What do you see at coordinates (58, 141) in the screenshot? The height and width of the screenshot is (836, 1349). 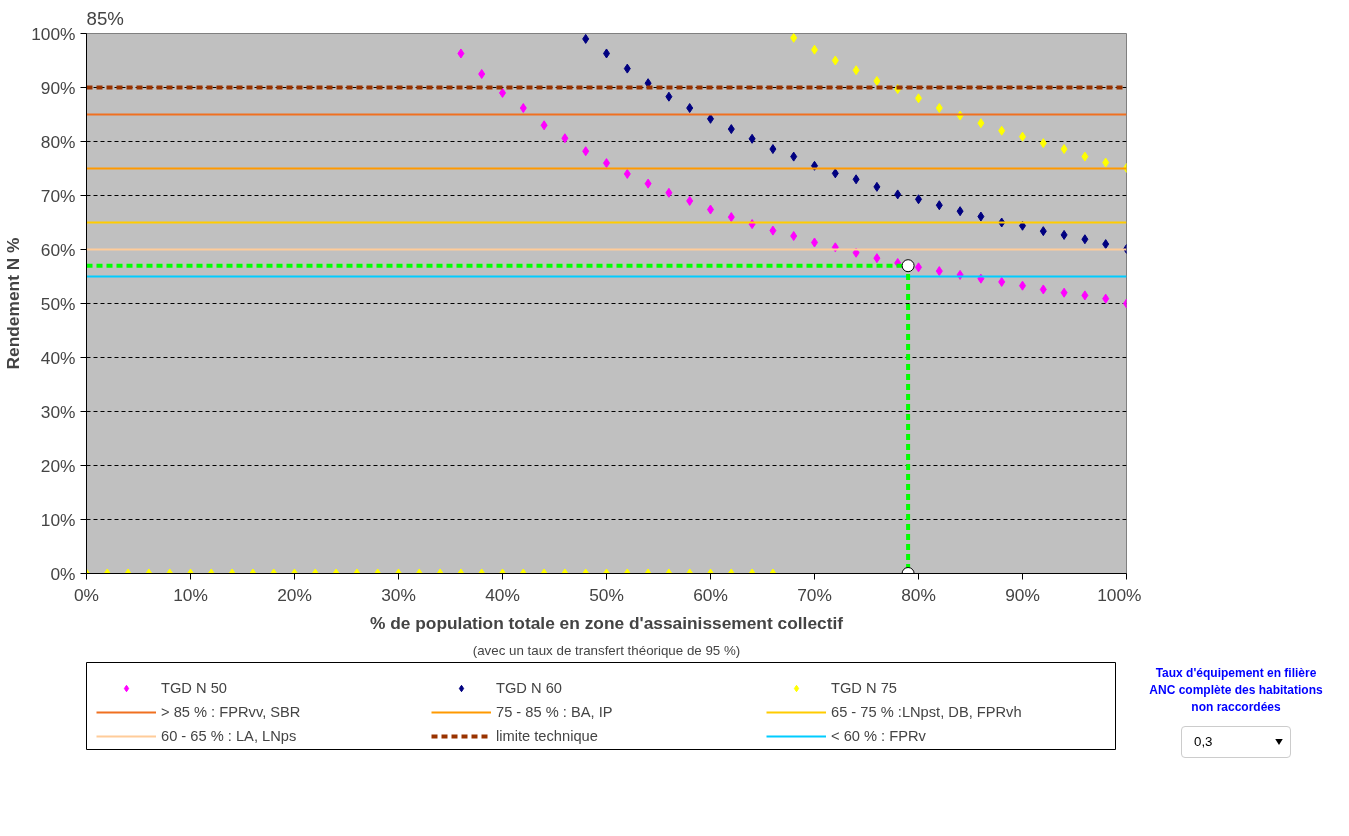 I see `y-tick-label: 80%` at bounding box center [58, 141].